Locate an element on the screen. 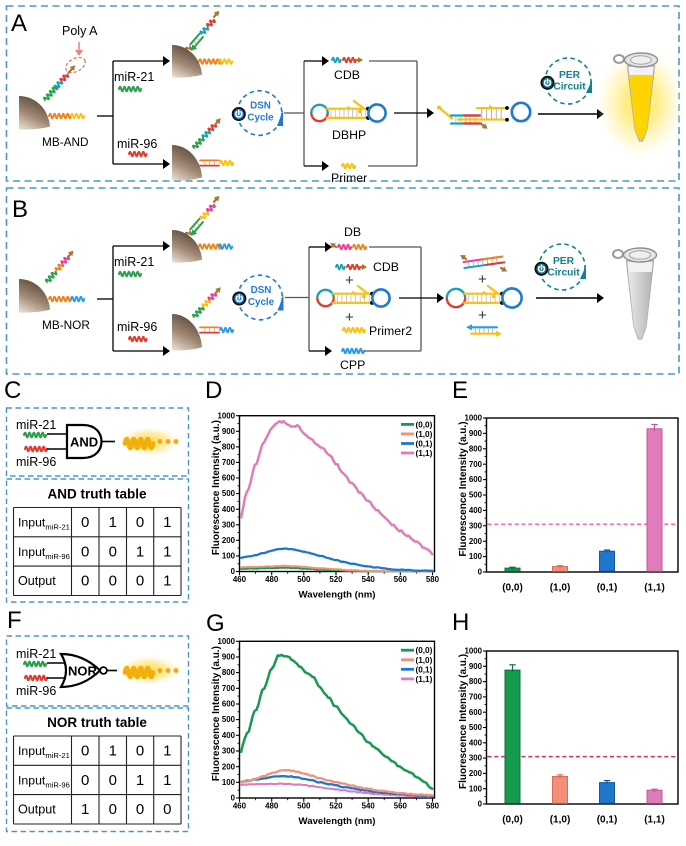 Image resolution: width=686 pixels, height=846 pixels. svg-text: Poly A is located at coordinates (80, 31).